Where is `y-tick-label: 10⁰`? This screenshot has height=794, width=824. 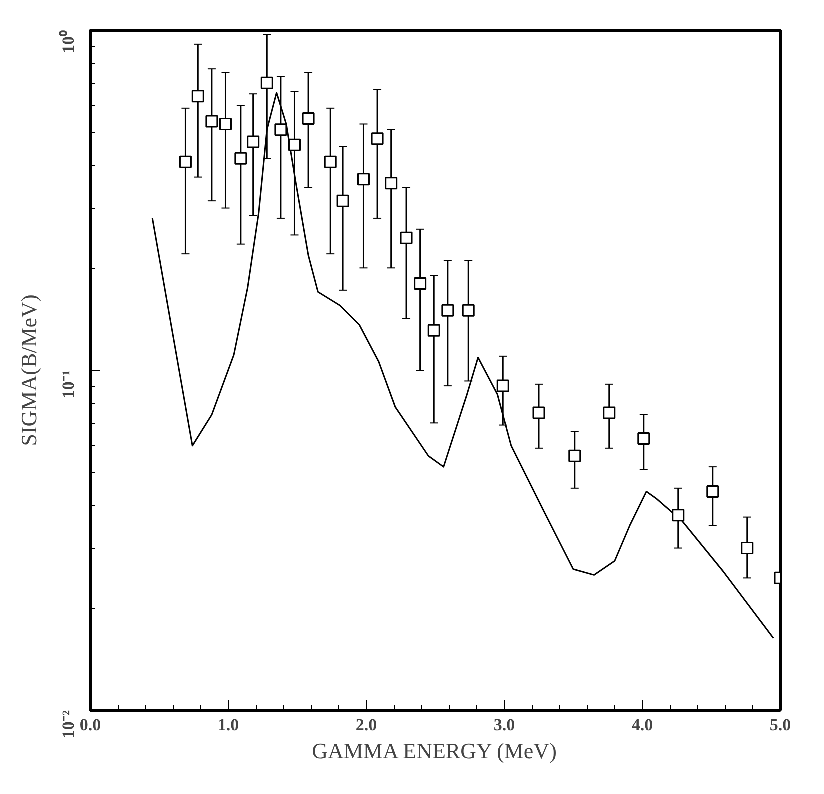 y-tick-label: 10⁰ is located at coordinates (68, 42).